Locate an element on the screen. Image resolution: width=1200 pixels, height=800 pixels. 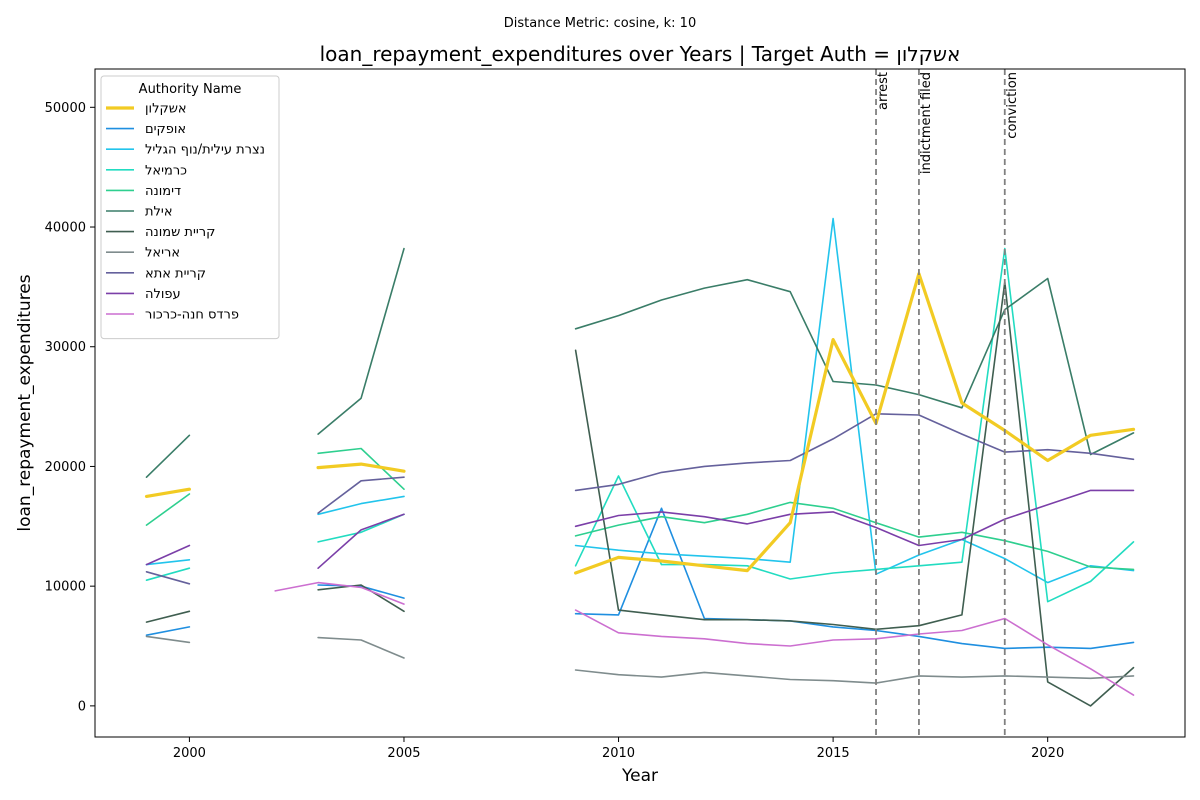
event-label-1: indictment filed is located at coordinates (926, 123).